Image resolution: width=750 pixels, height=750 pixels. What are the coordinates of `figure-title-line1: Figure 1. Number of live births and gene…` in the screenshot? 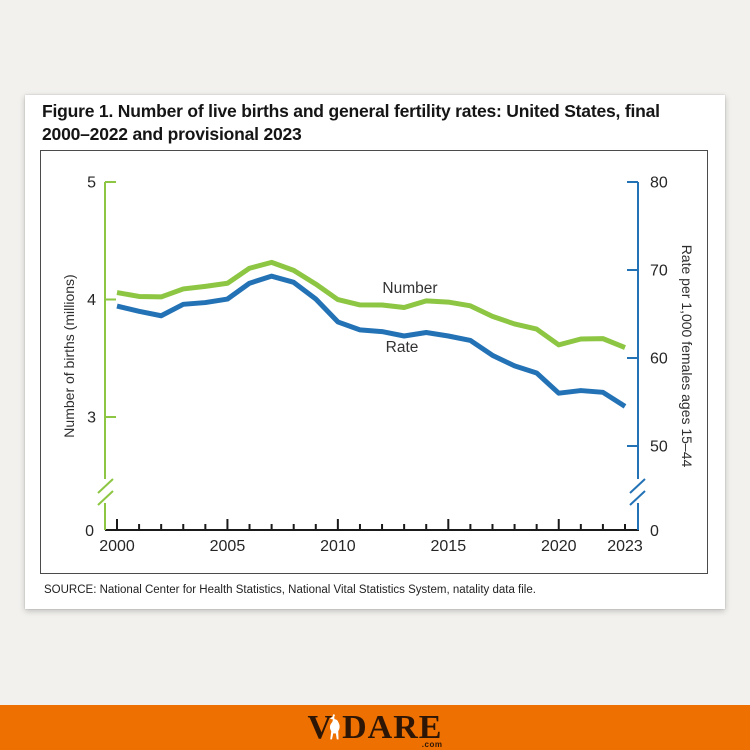 It's located at (351, 111).